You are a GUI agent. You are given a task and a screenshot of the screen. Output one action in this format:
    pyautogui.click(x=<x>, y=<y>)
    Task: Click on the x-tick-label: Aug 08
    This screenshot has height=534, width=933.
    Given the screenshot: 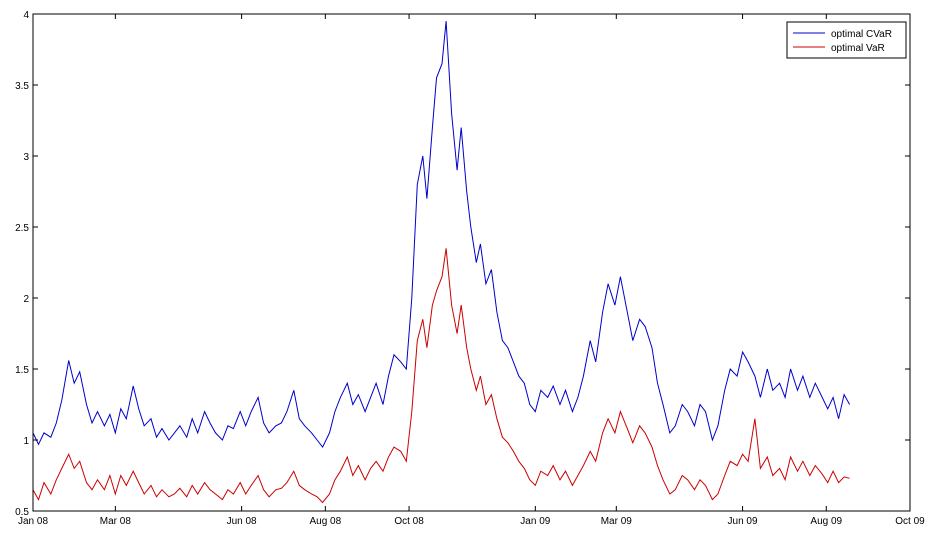 What is the action you would take?
    pyautogui.click(x=325, y=521)
    